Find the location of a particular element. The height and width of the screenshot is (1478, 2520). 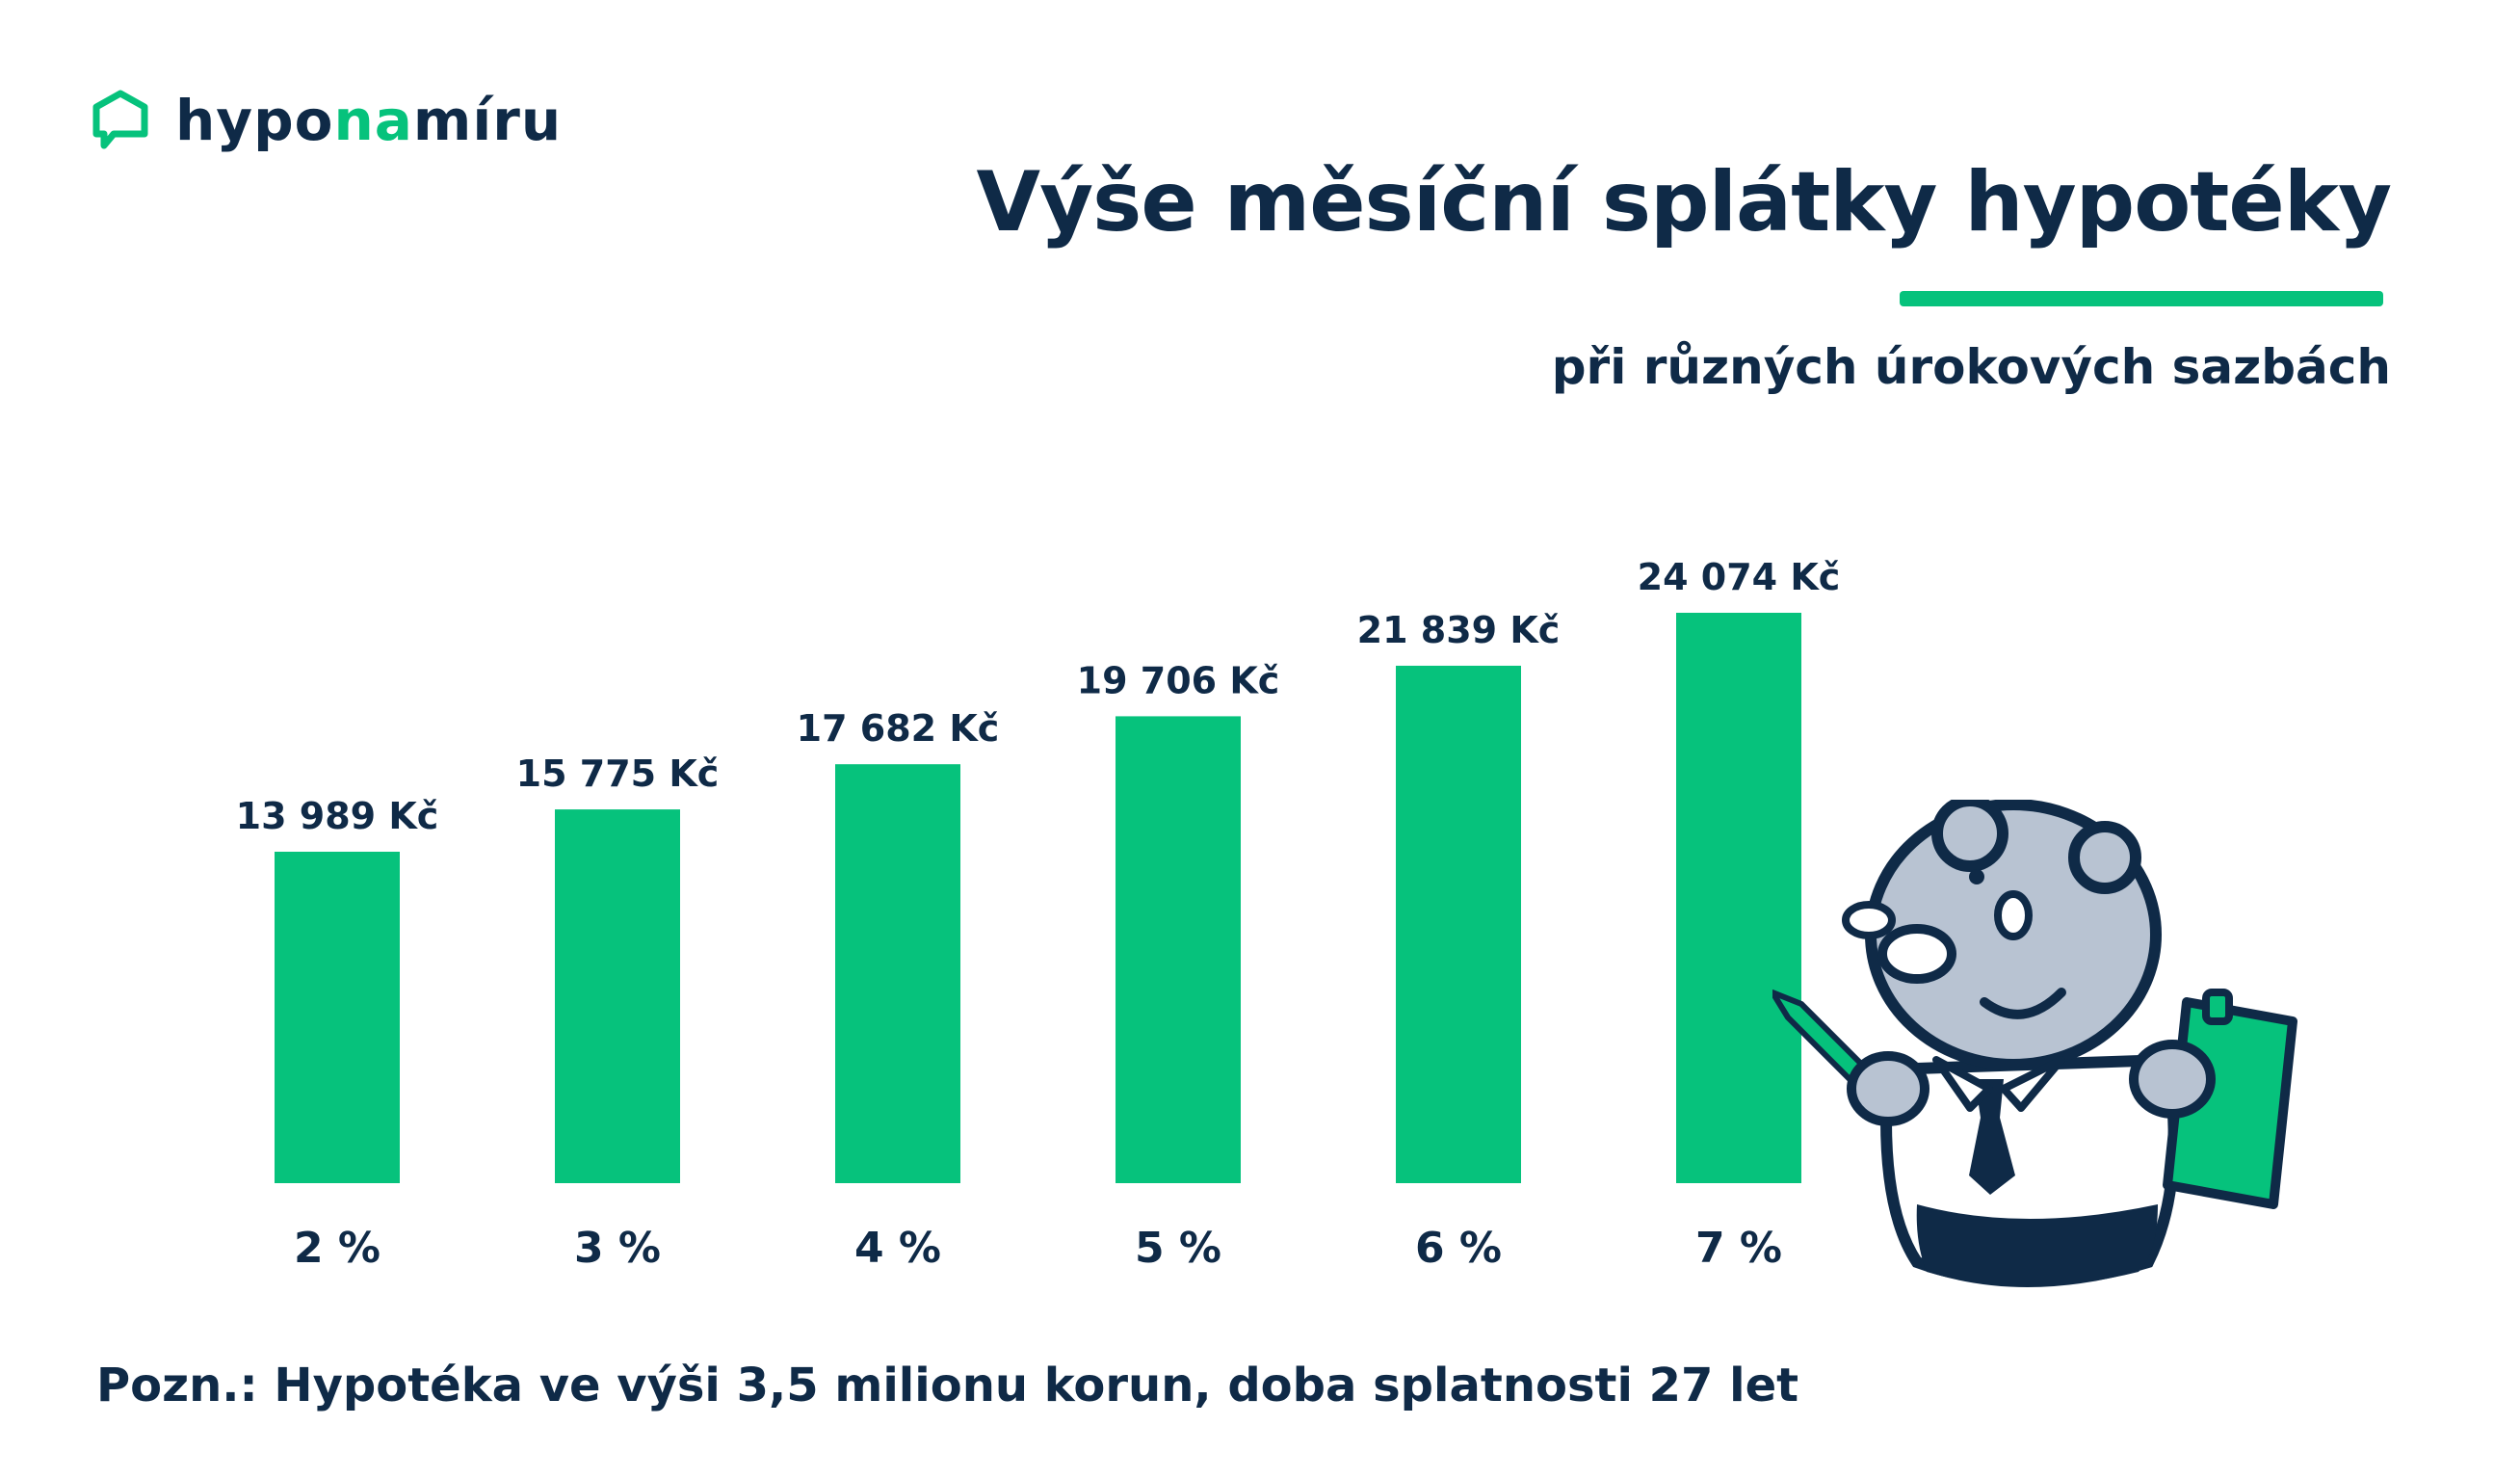

value-label-6: 24 074 Kč is located at coordinates (1740, 577).